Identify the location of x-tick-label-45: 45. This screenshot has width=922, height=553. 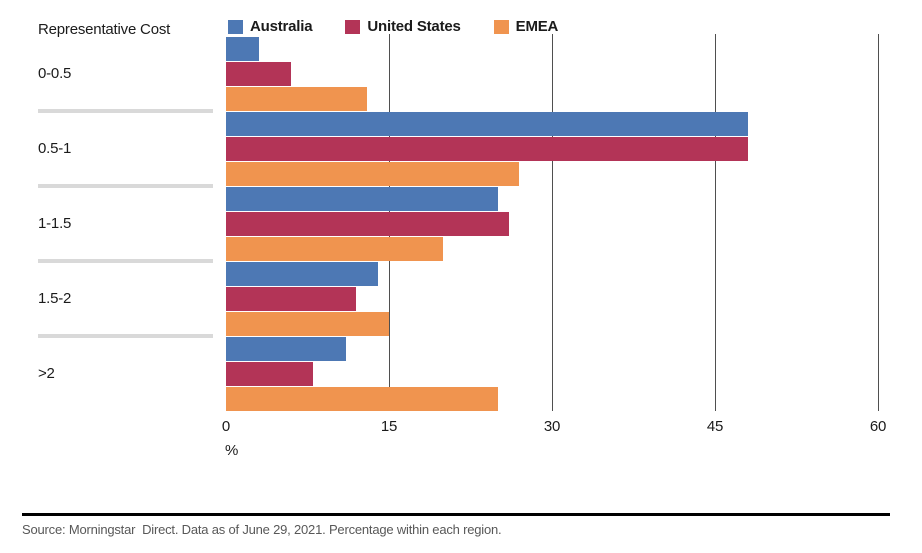
(715, 426).